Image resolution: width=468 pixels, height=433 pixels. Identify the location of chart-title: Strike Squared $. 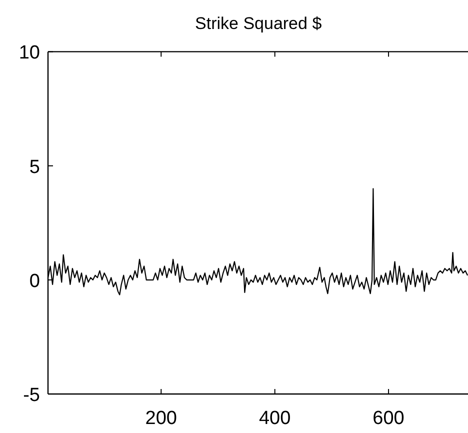
(258, 23).